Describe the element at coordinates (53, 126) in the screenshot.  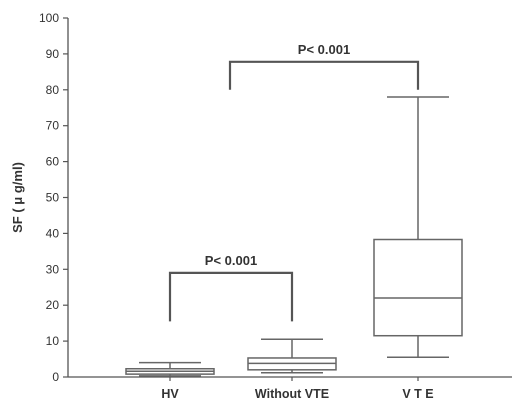
I see `y-tick-label: 70` at that location.